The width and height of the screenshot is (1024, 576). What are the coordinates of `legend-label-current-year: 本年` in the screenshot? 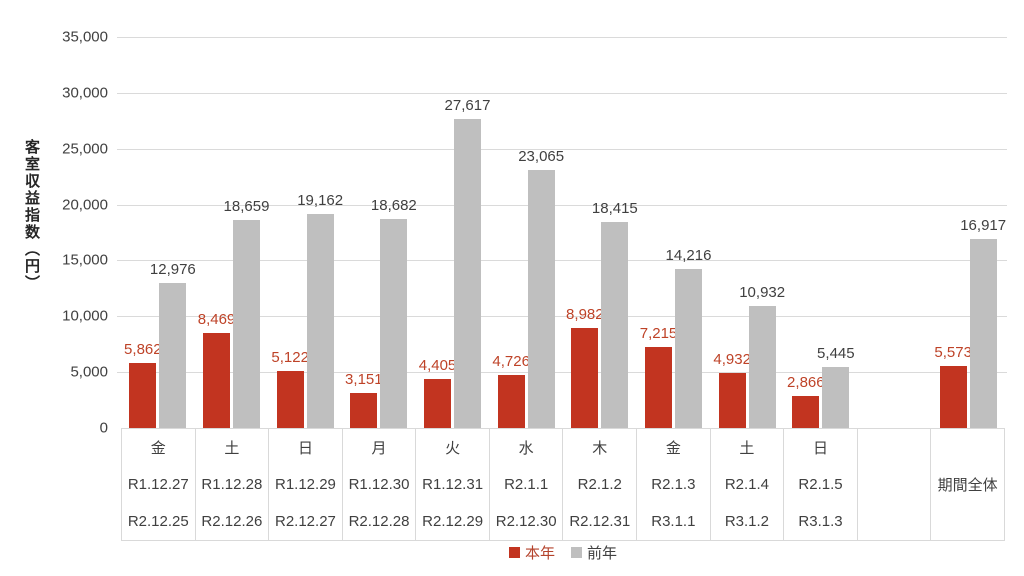 It's located at (539, 553).